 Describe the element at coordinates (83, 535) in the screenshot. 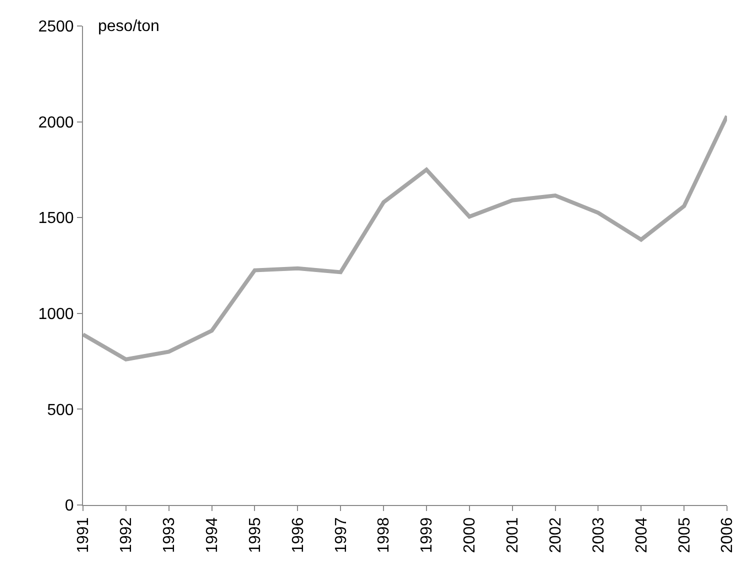

I see `x-tick-label: 1991` at that location.